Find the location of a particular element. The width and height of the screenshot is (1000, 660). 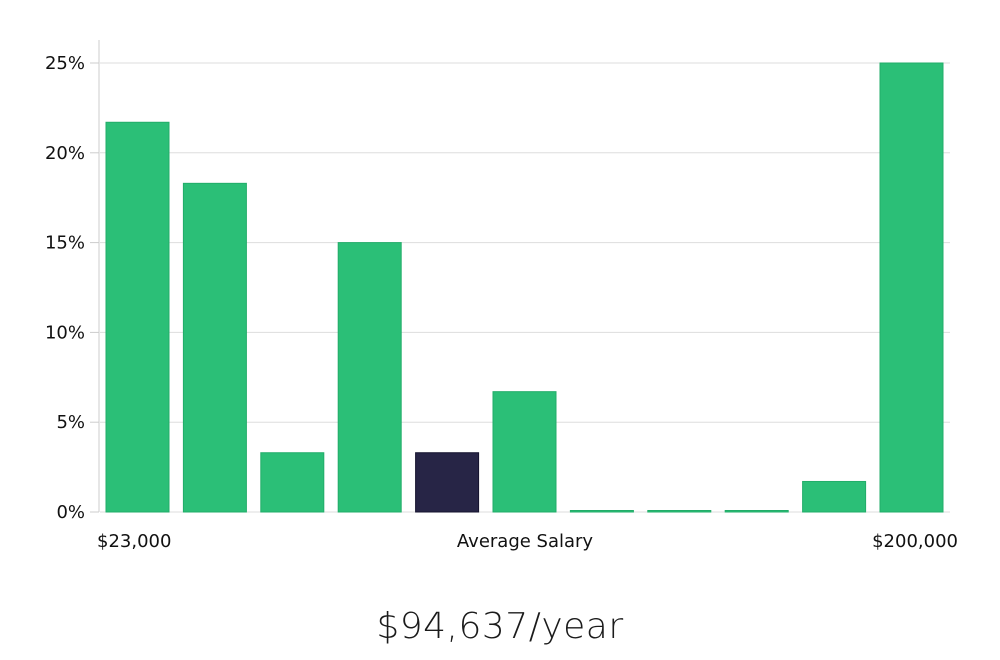

average-salary-value: $94,637/year is located at coordinates (500, 626).